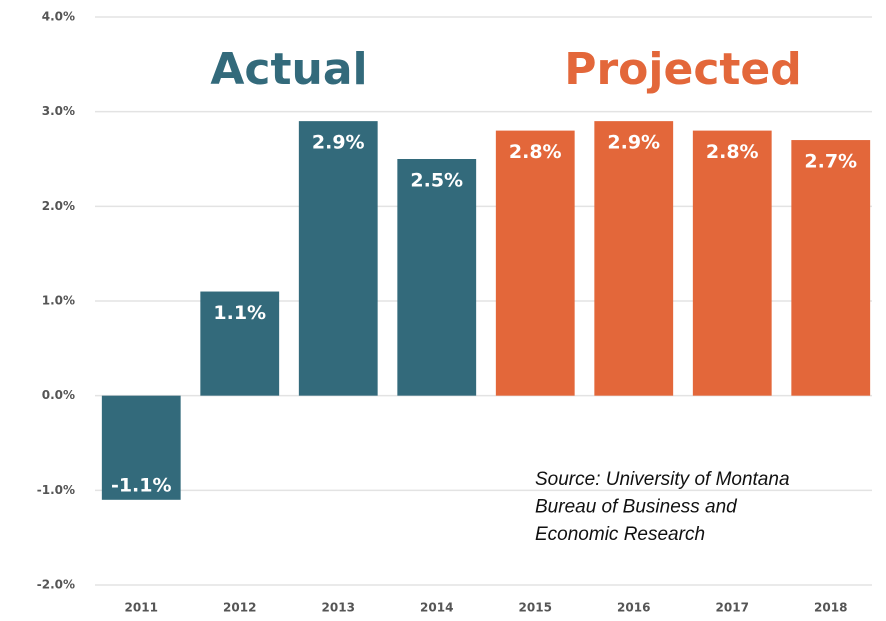  What do you see at coordinates (662, 479) in the screenshot?
I see `source-note: Source: University of Montana` at bounding box center [662, 479].